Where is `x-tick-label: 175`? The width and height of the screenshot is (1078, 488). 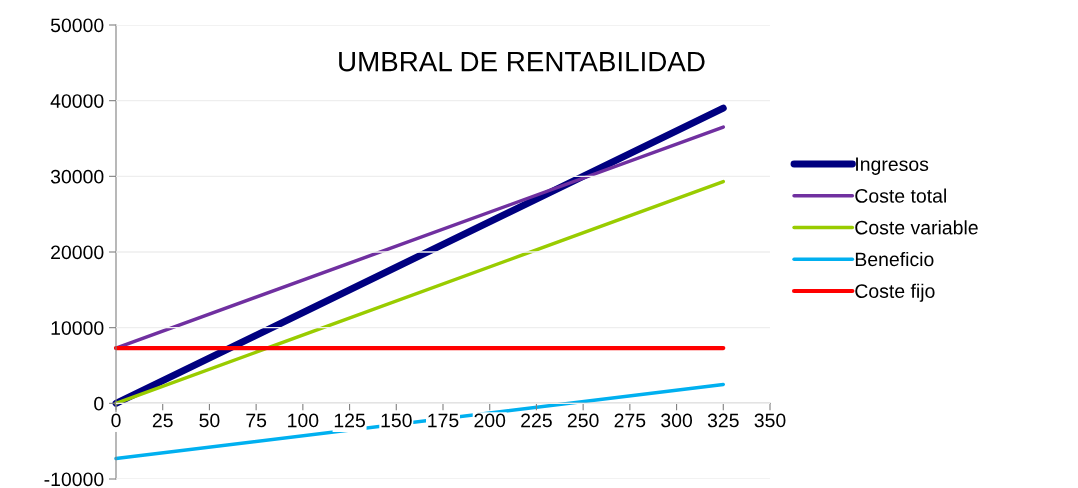 x-tick-label: 175 is located at coordinates (443, 420).